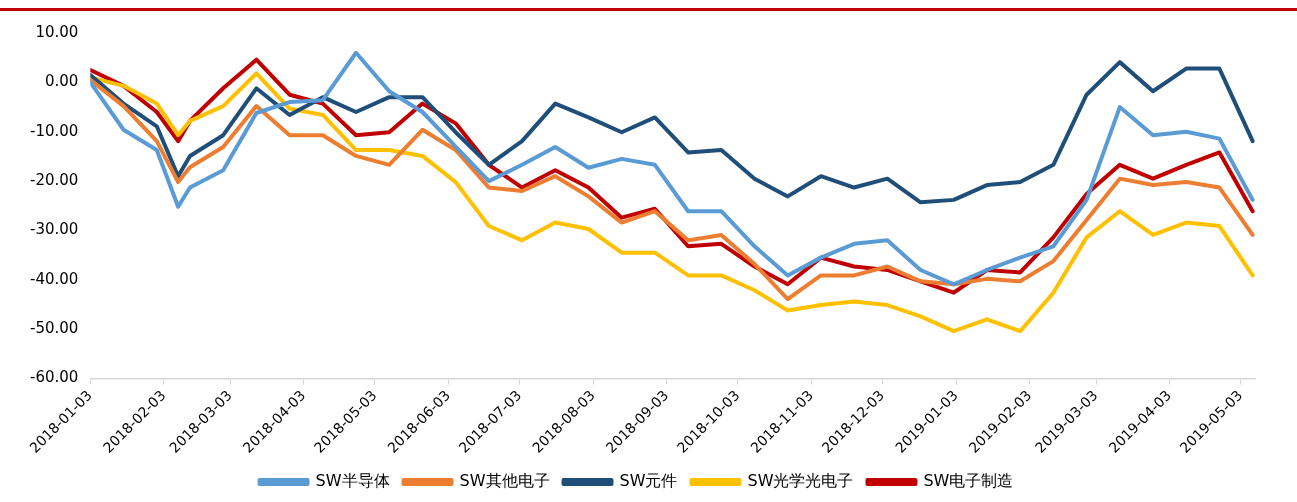 The image size is (1297, 502). Describe the element at coordinates (54, 278) in the screenshot. I see `y-tick-label: -40.00` at that location.